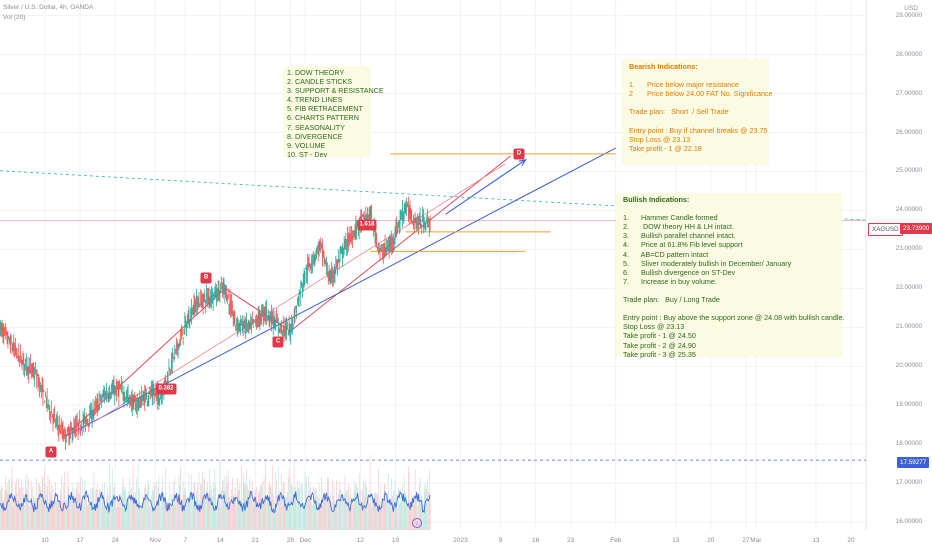 This screenshot has width=932, height=550. I want to click on indicator-toggle-icon: ↓, so click(417, 523).